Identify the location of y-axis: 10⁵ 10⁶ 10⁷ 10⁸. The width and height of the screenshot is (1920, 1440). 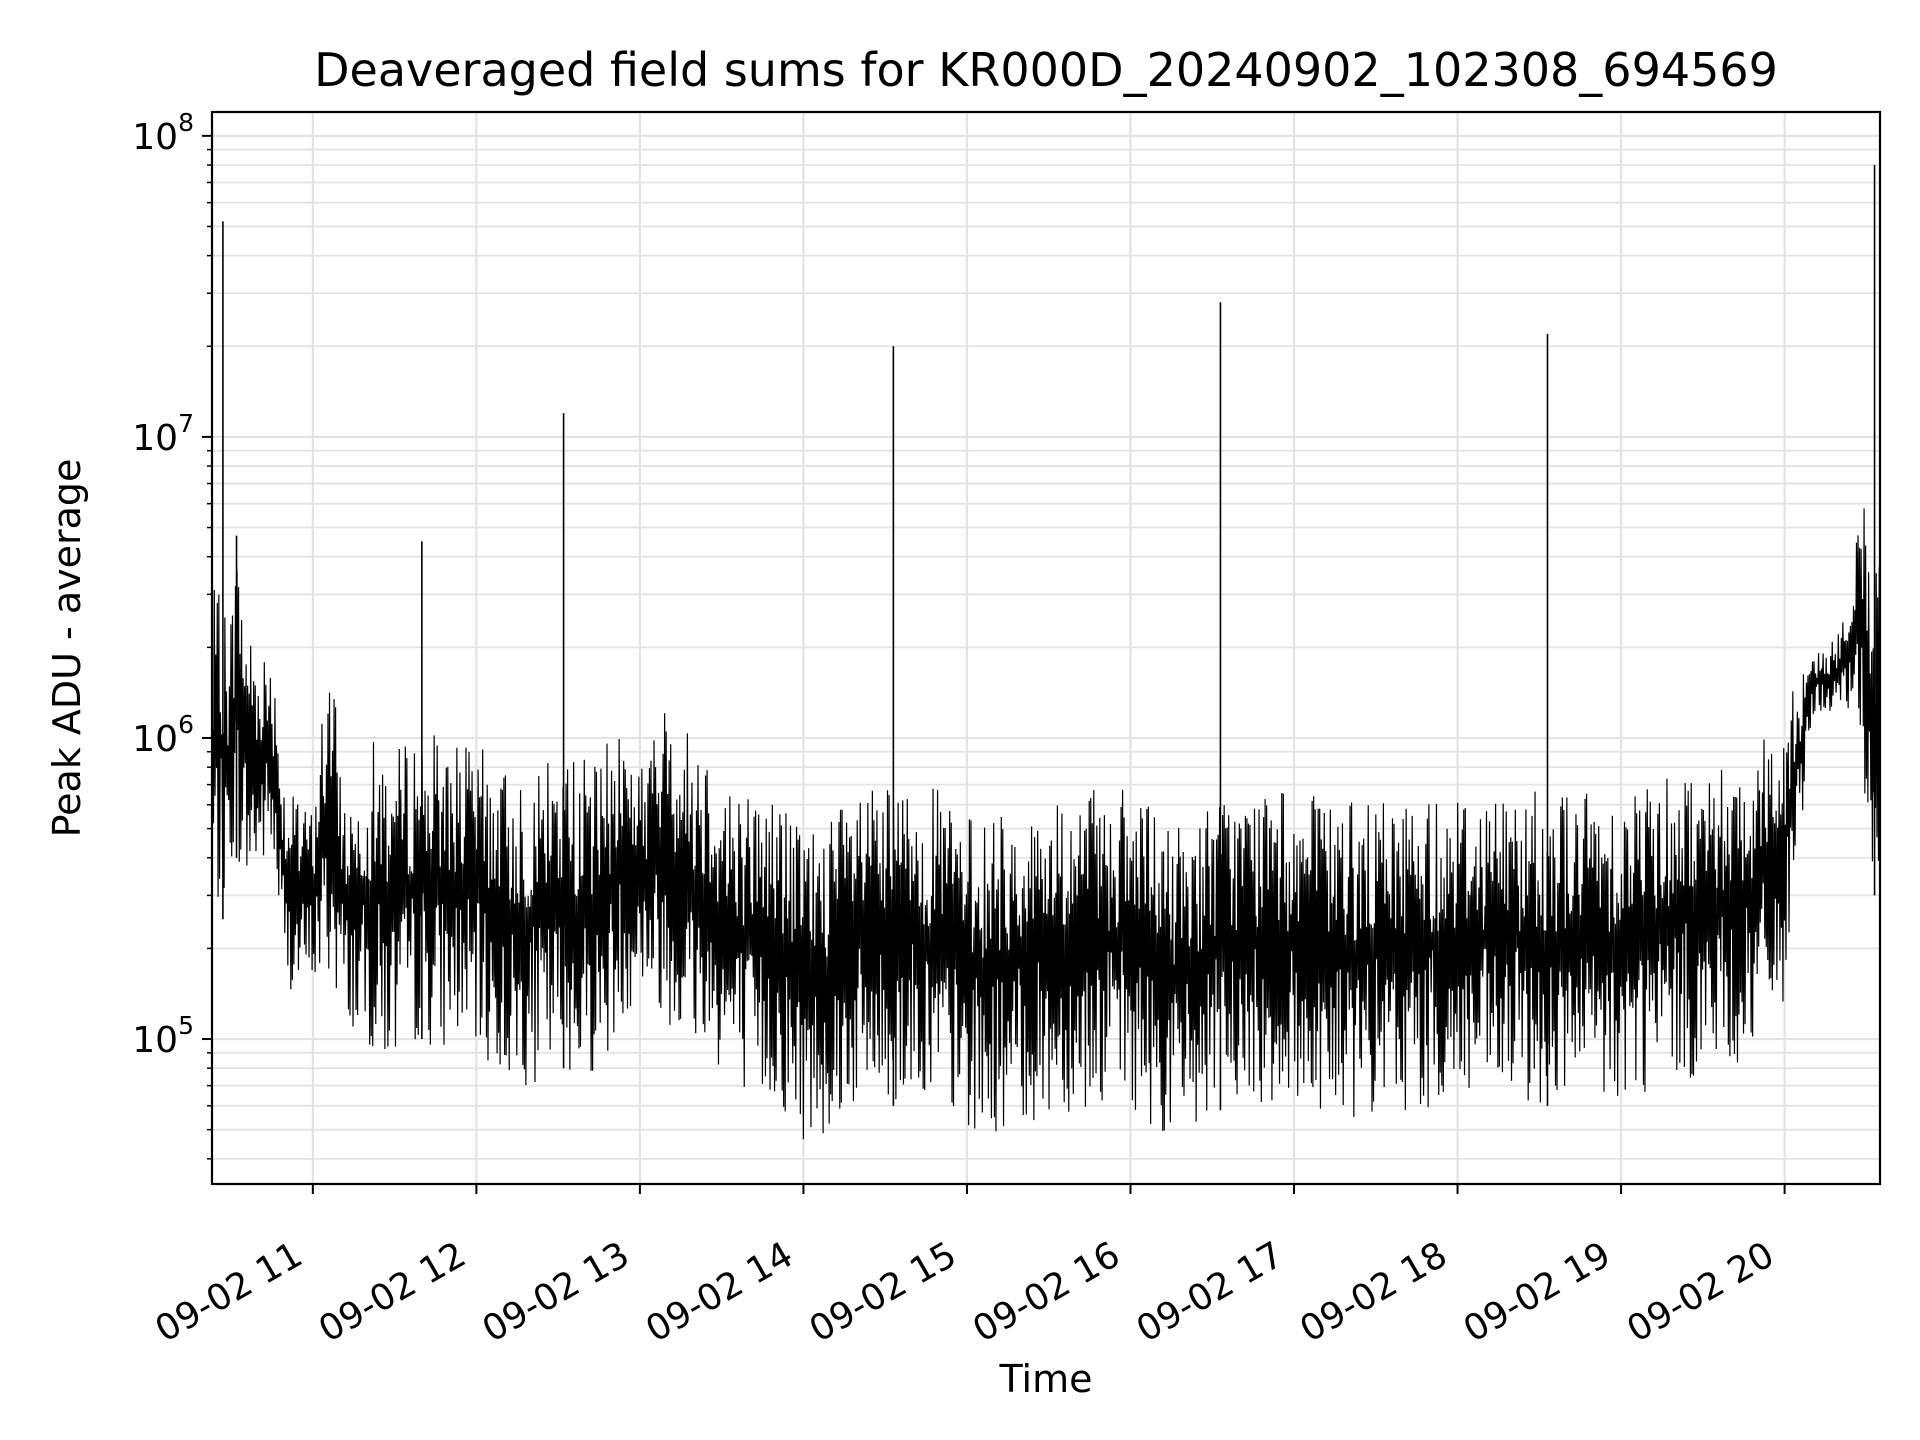
(172, 634).